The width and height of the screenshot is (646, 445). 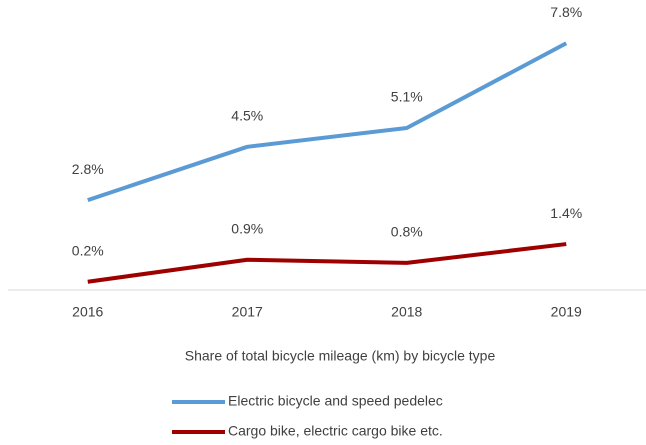 I want to click on x-tick-label: 2018, so click(x=406, y=312).